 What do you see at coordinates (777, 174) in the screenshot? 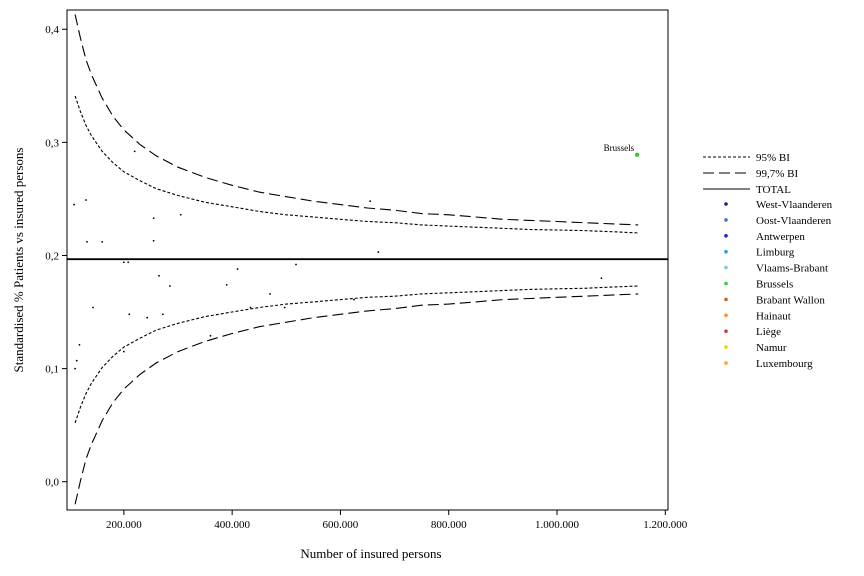
I see `legend-label: 99,7% BI` at bounding box center [777, 174].